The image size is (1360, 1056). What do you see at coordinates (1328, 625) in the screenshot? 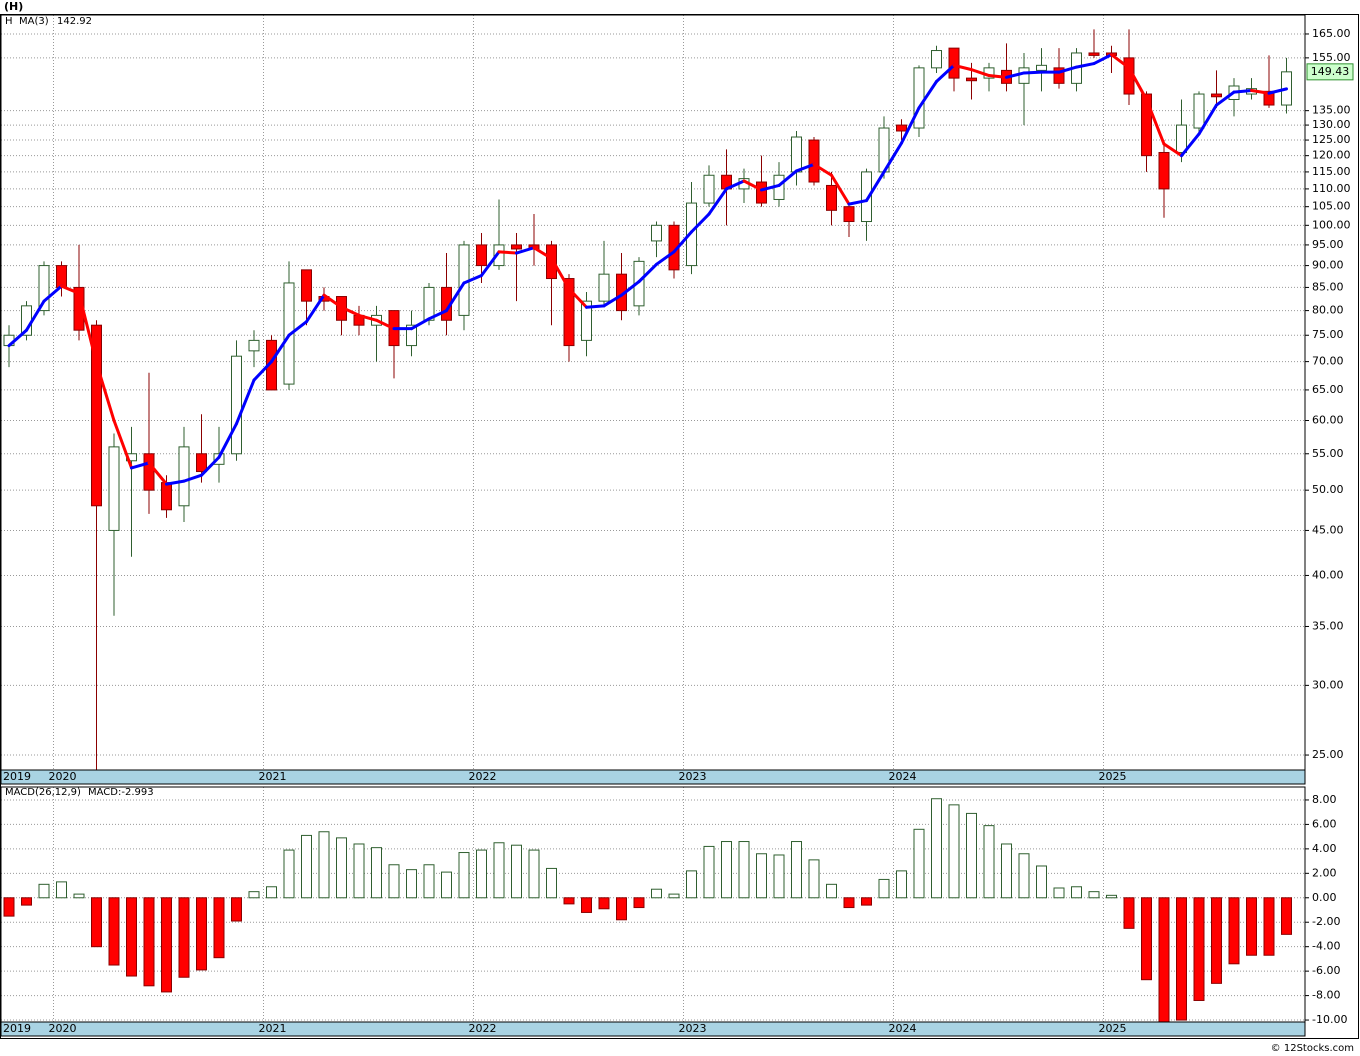
I see `y-tick-label: 35.00` at bounding box center [1328, 625].